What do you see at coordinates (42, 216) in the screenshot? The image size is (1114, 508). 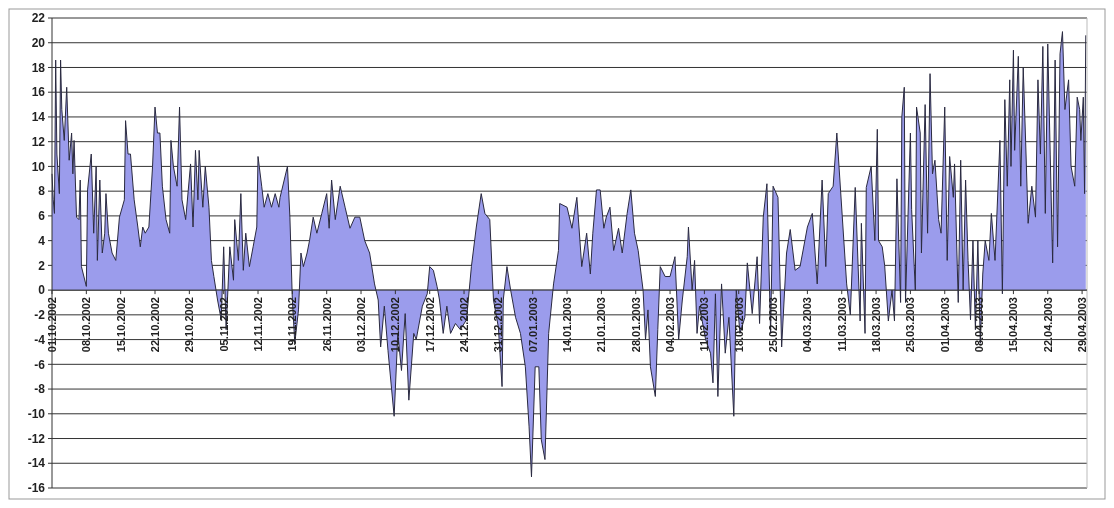 I see `y-tick-label: 6` at bounding box center [42, 216].